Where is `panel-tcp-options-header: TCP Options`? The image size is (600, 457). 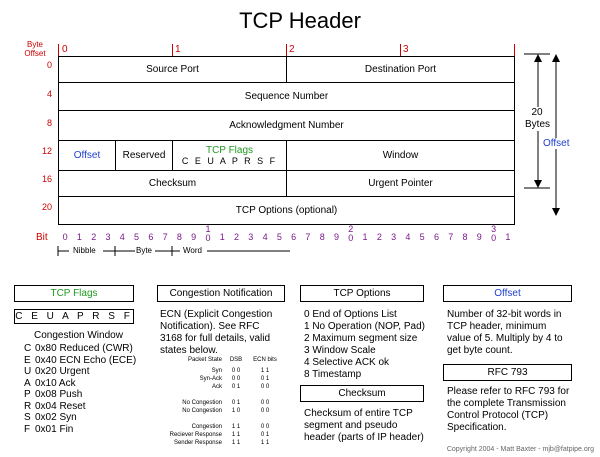 panel-tcp-options-header: TCP Options is located at coordinates (362, 293).